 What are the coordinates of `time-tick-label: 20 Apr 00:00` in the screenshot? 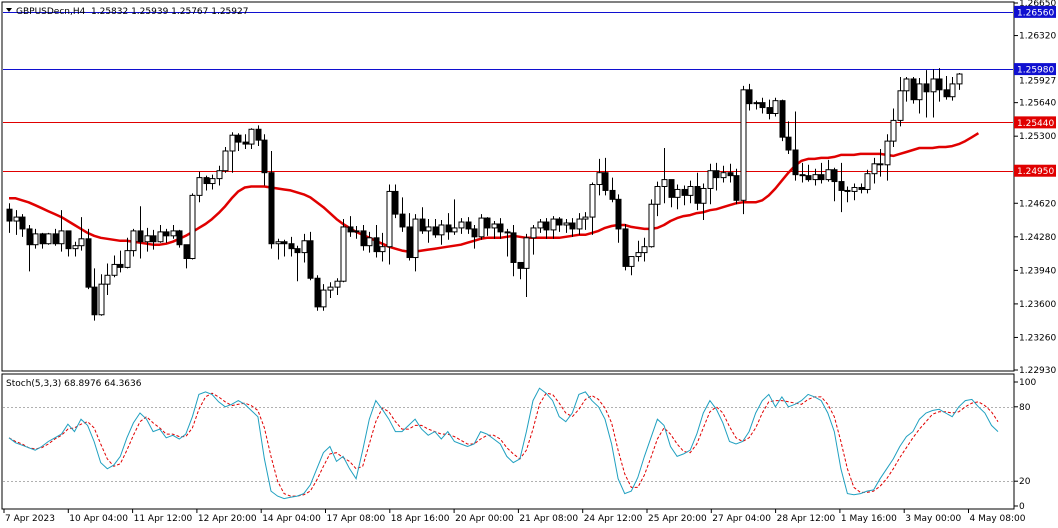 It's located at (484, 519).